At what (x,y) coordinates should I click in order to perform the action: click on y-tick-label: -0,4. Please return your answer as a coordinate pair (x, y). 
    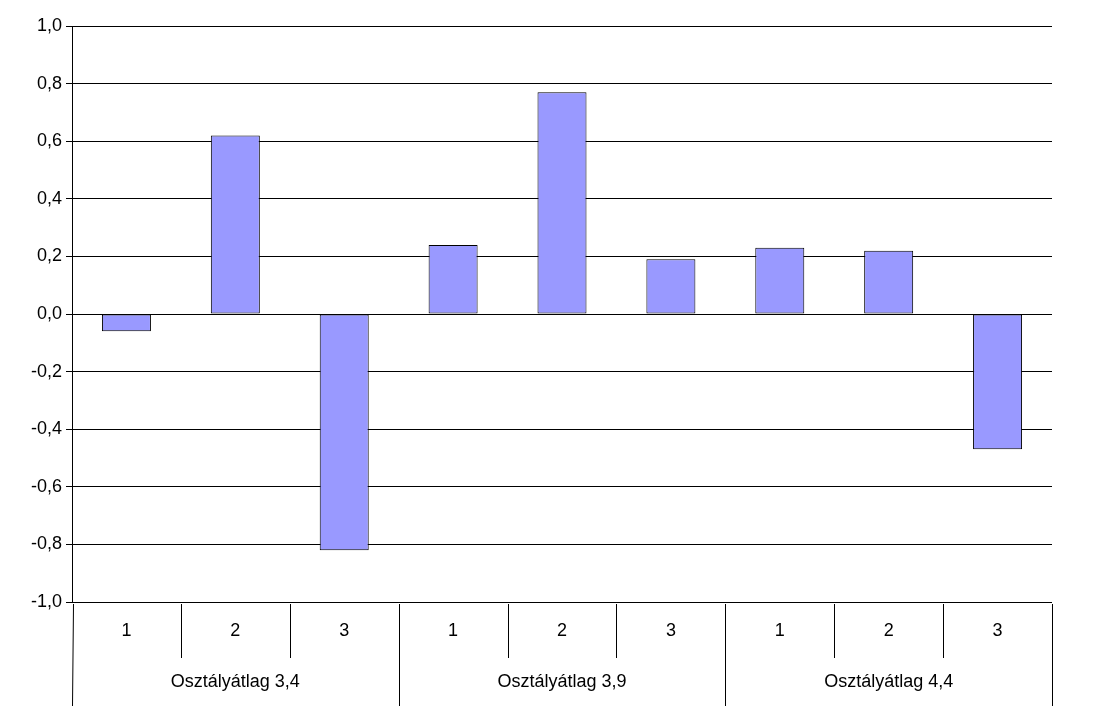
    Looking at the image, I should click on (46, 428).